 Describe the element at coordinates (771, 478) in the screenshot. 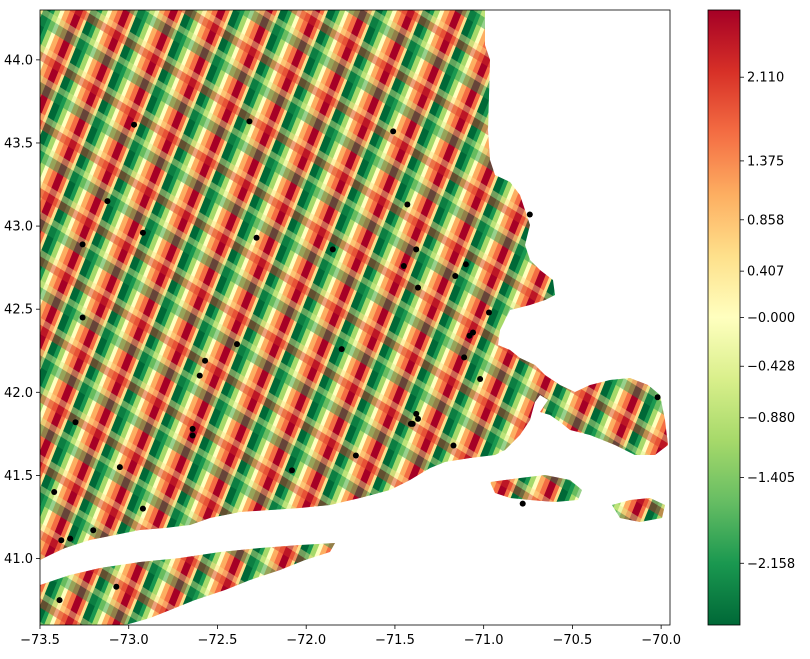

I see `colorbar-tick-label: −1.405` at that location.